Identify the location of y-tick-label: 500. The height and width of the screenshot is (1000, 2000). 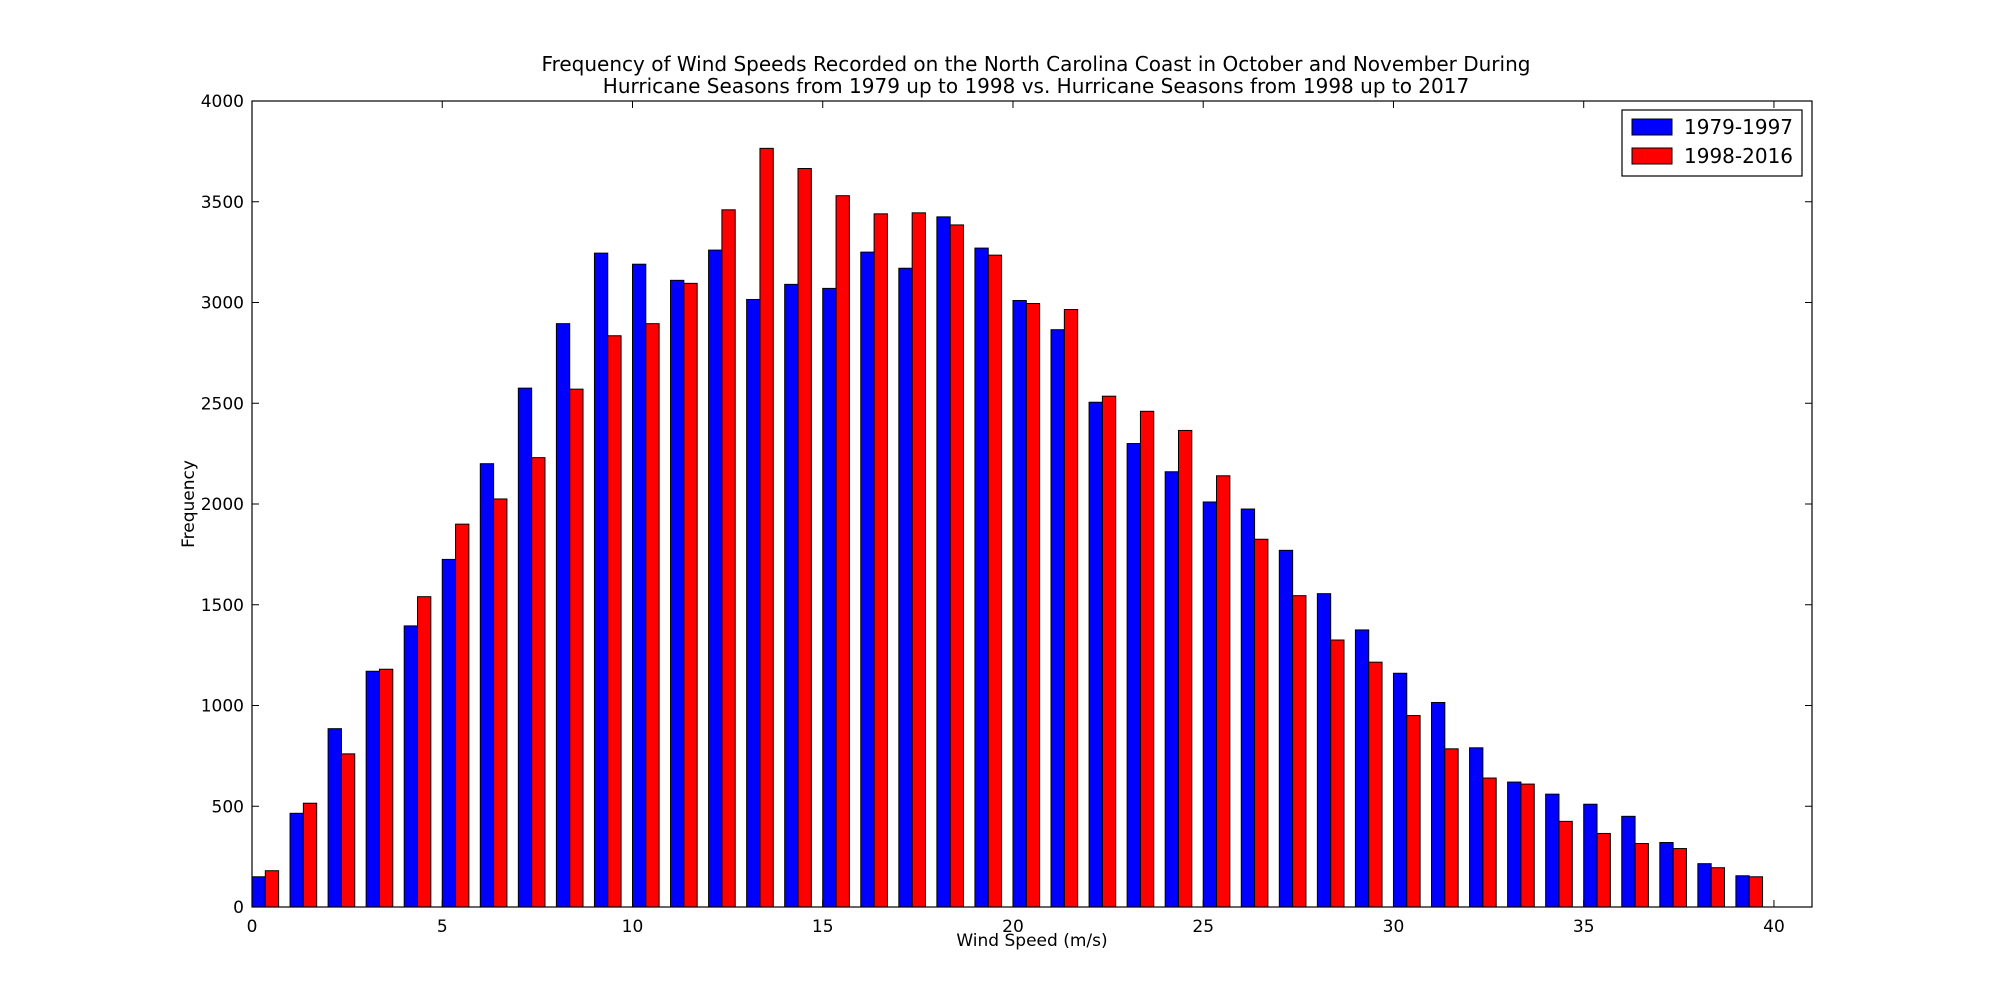
(228, 807).